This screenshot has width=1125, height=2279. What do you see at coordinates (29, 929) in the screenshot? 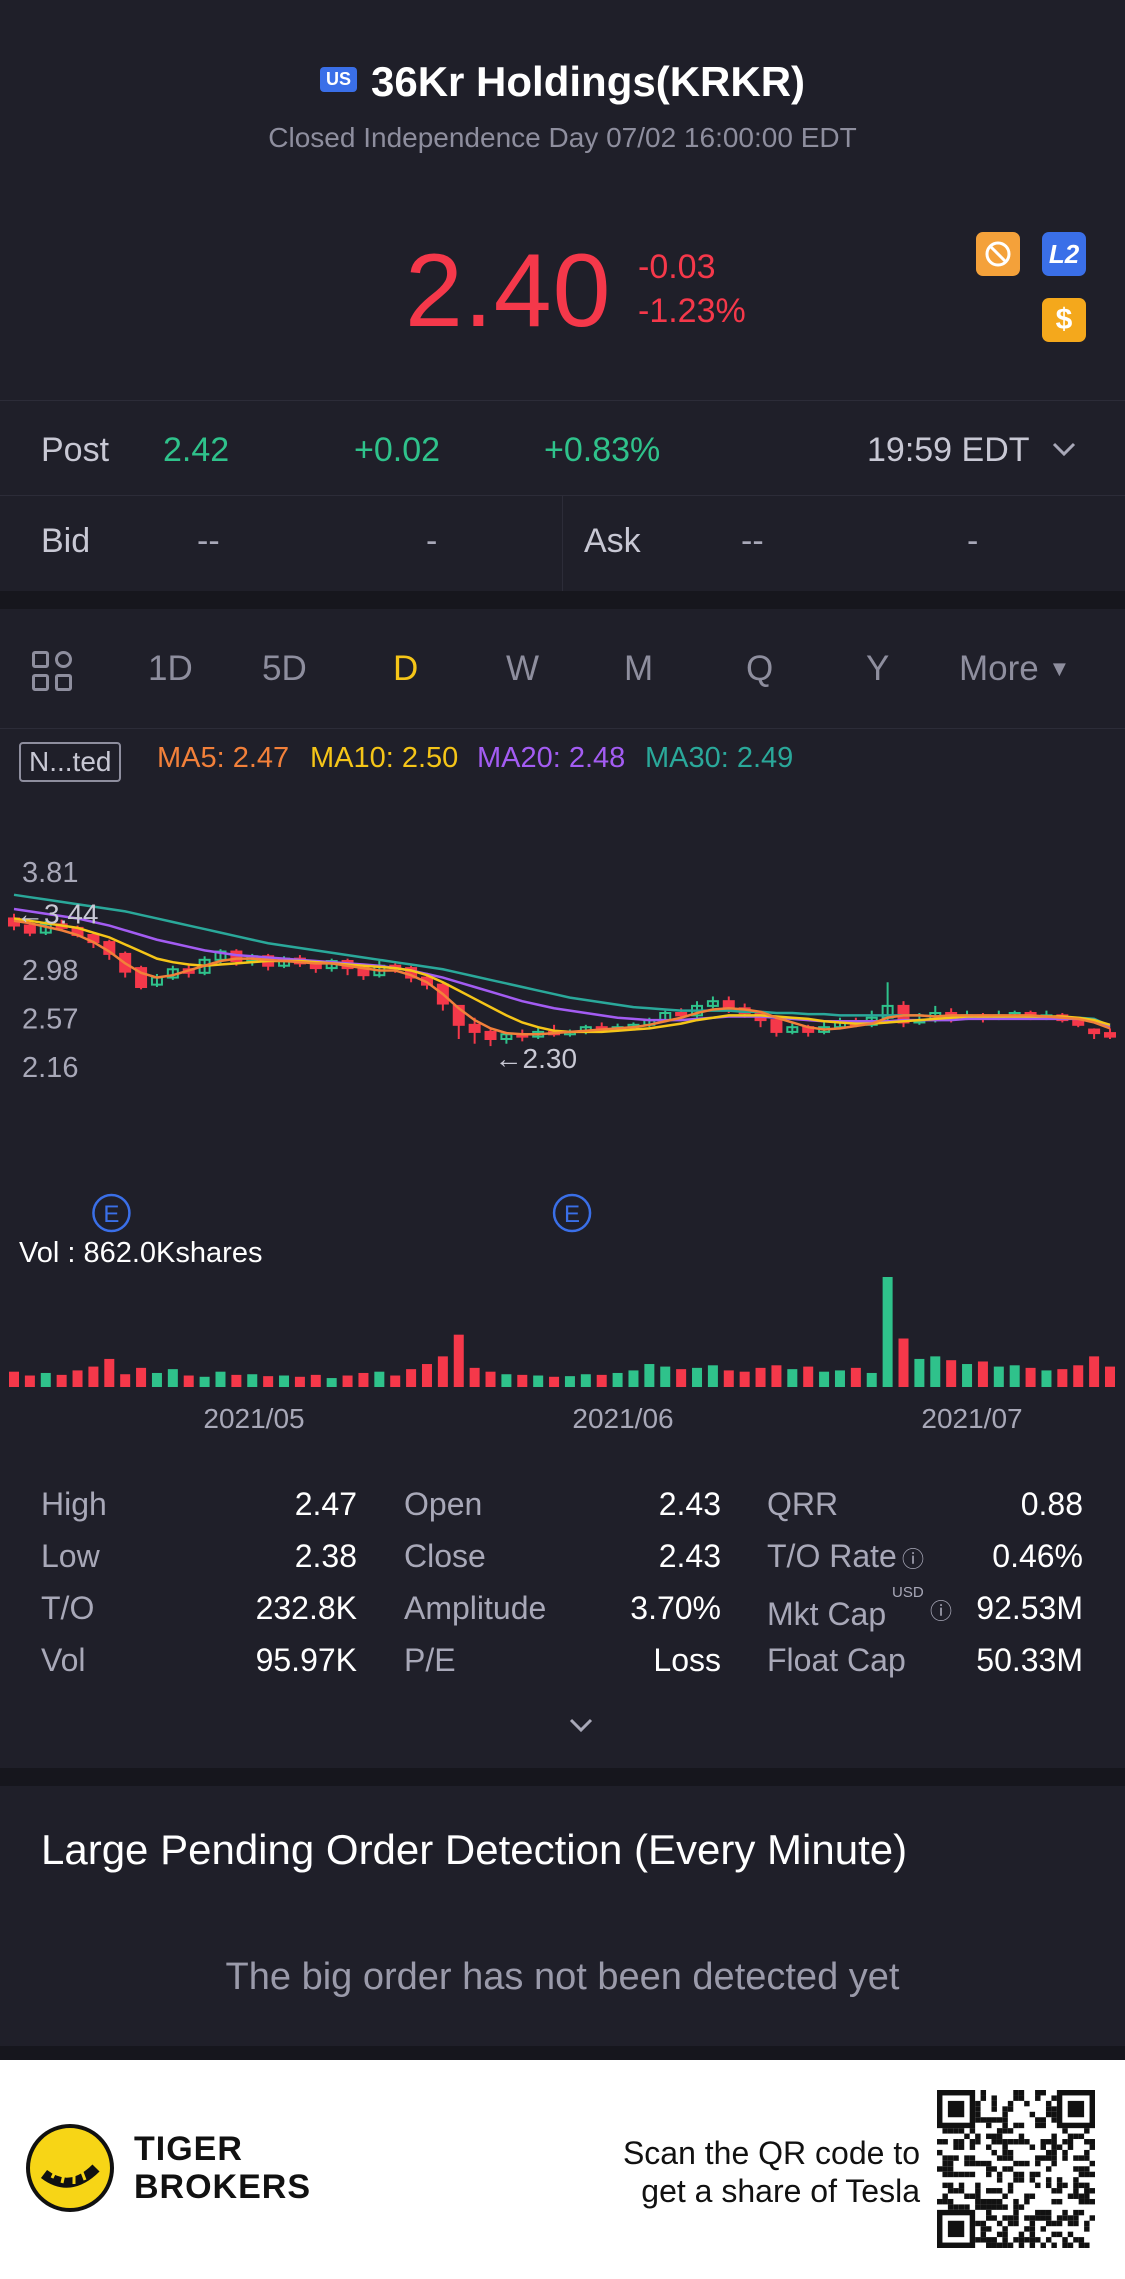
I see `candle-body` at bounding box center [29, 929].